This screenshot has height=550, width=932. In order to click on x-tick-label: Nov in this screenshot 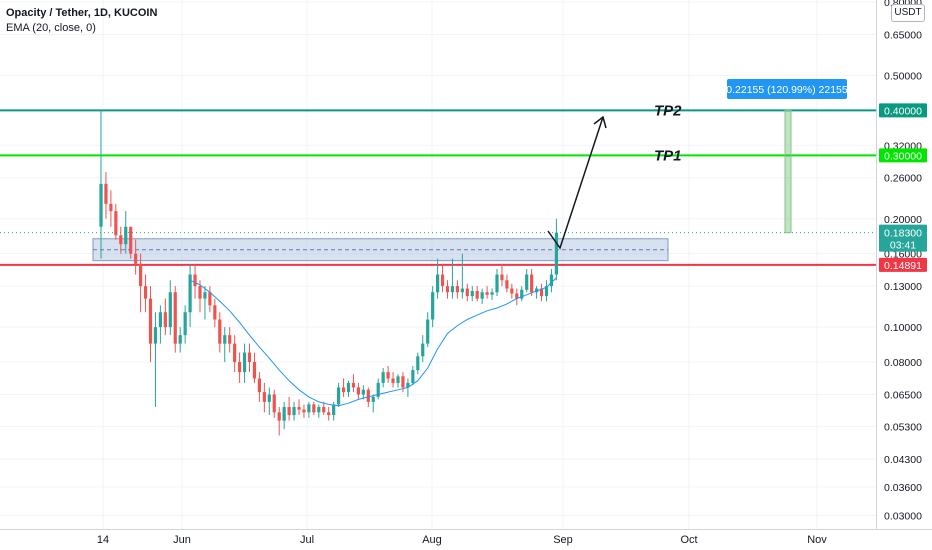, I will do `click(817, 540)`.